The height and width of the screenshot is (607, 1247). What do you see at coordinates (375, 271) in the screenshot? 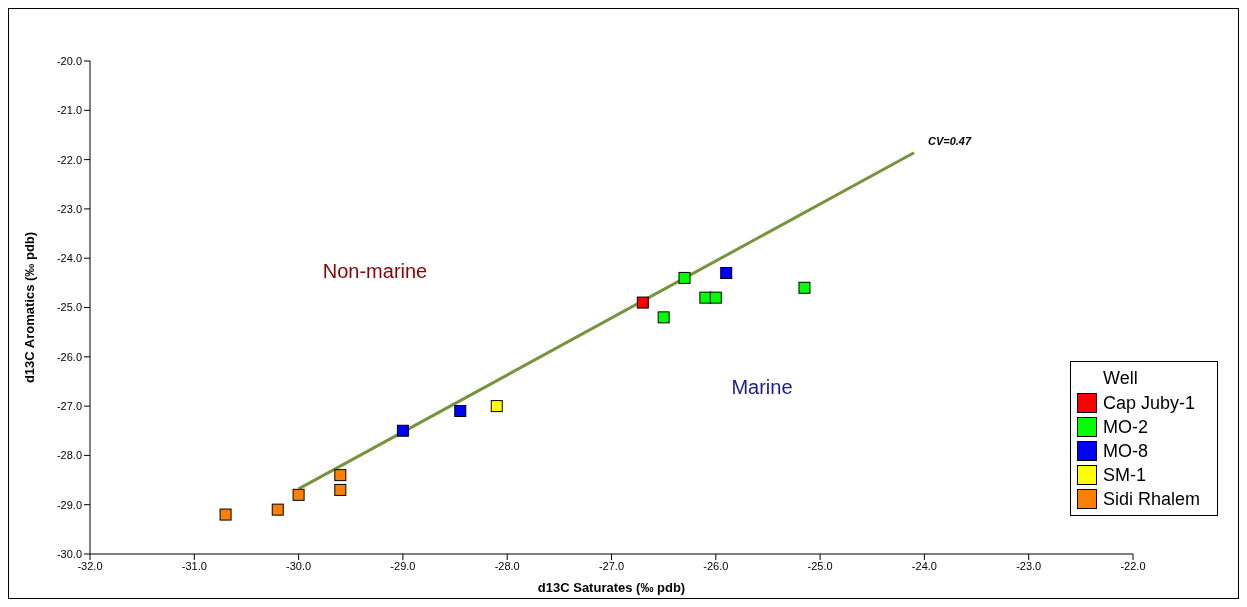
I see `annotation: Non-marine` at bounding box center [375, 271].